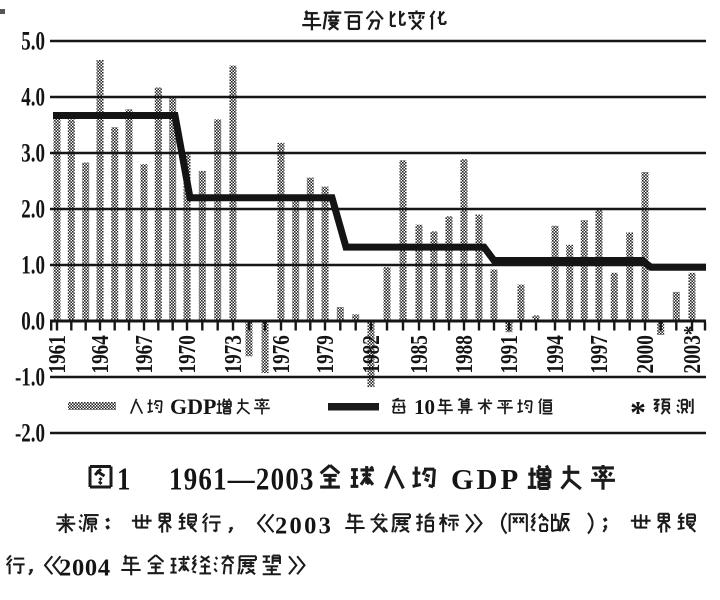 The width and height of the screenshot is (720, 600). Describe the element at coordinates (419, 354) in the screenshot. I see `svg-text: 1985` at that location.